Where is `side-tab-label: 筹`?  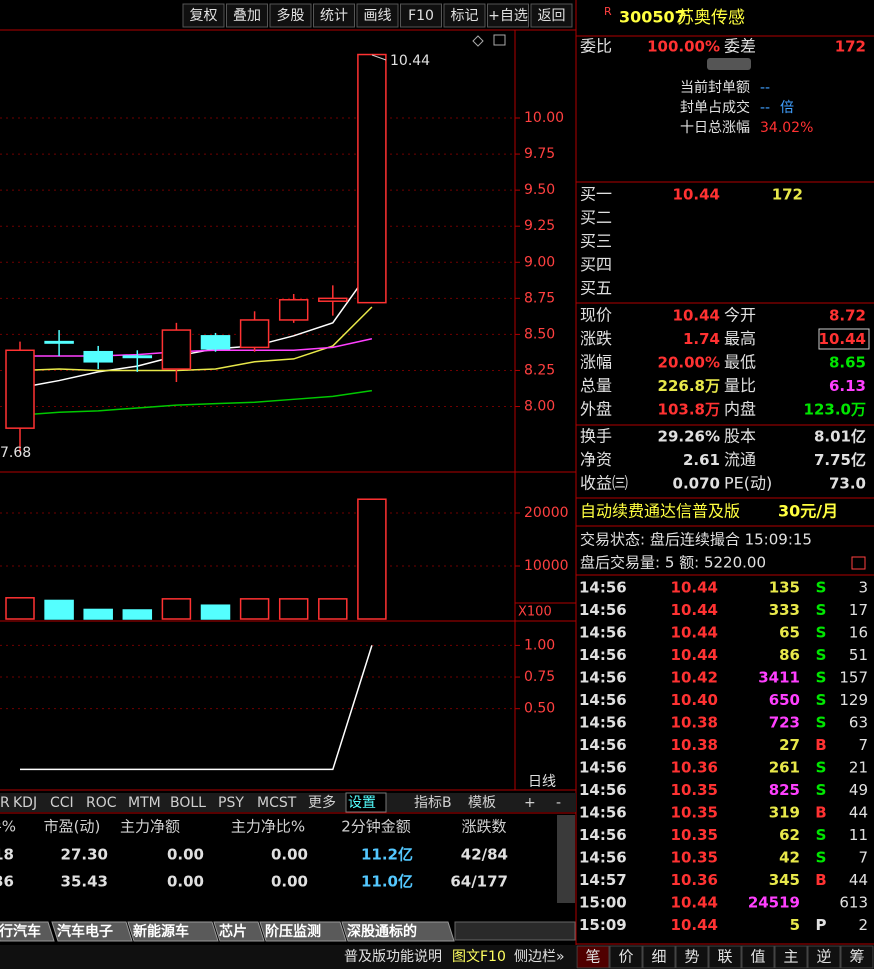
side-tab-label: 筹 is located at coordinates (856, 957).